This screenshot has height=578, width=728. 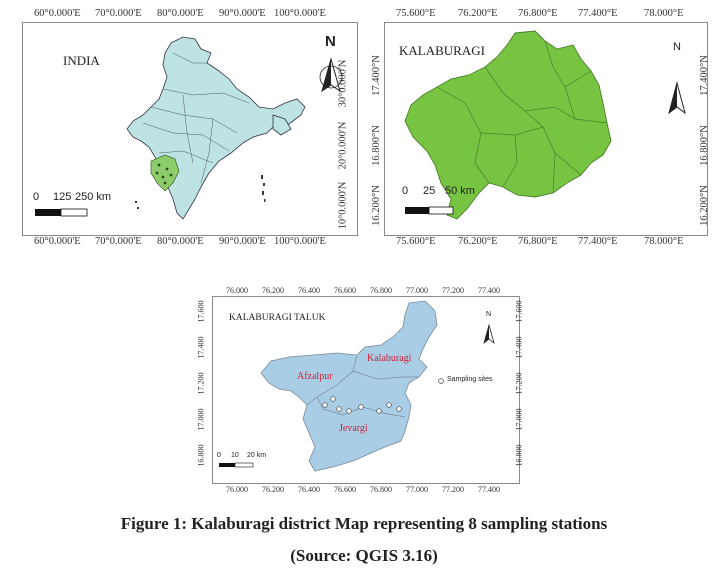 I want to click on kalaburagi-xtick-top-1: 76.200°E, so click(x=478, y=13).